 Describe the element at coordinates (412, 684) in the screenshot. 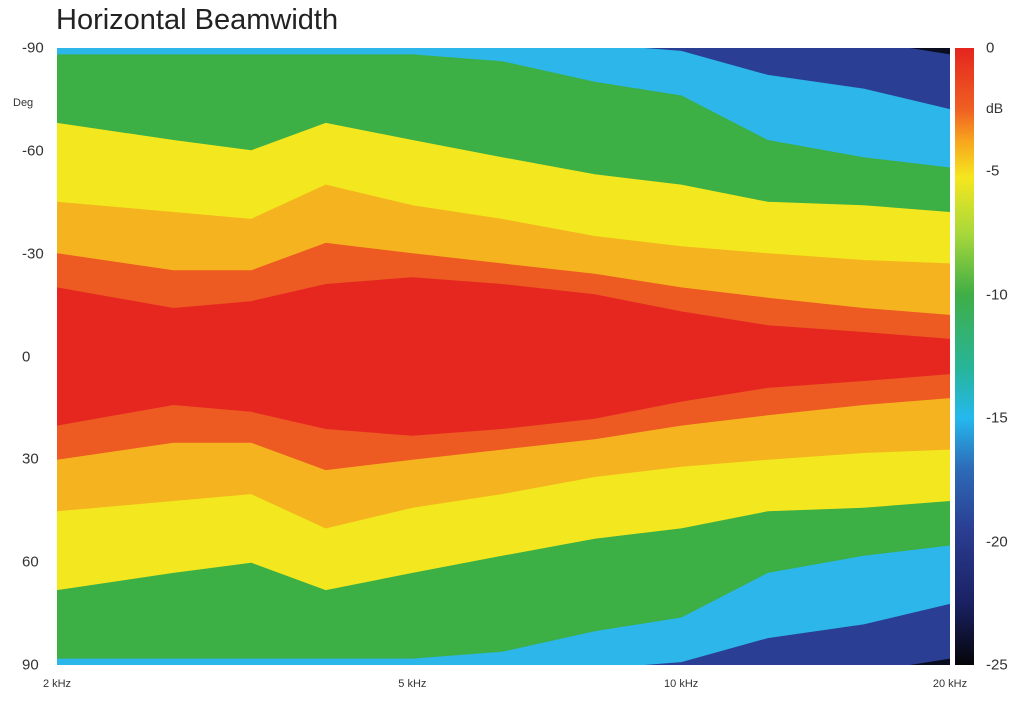

I see `x-tick-label: 5 kHz` at that location.